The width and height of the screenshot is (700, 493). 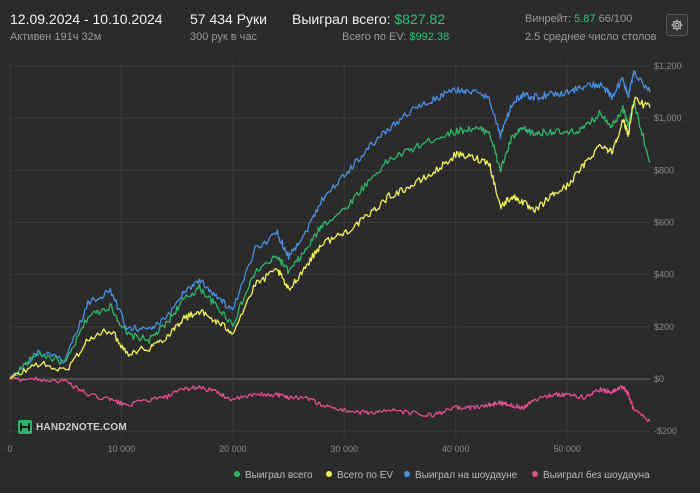 I want to click on won-total-label: Выиграл всего:, so click(x=341, y=19).